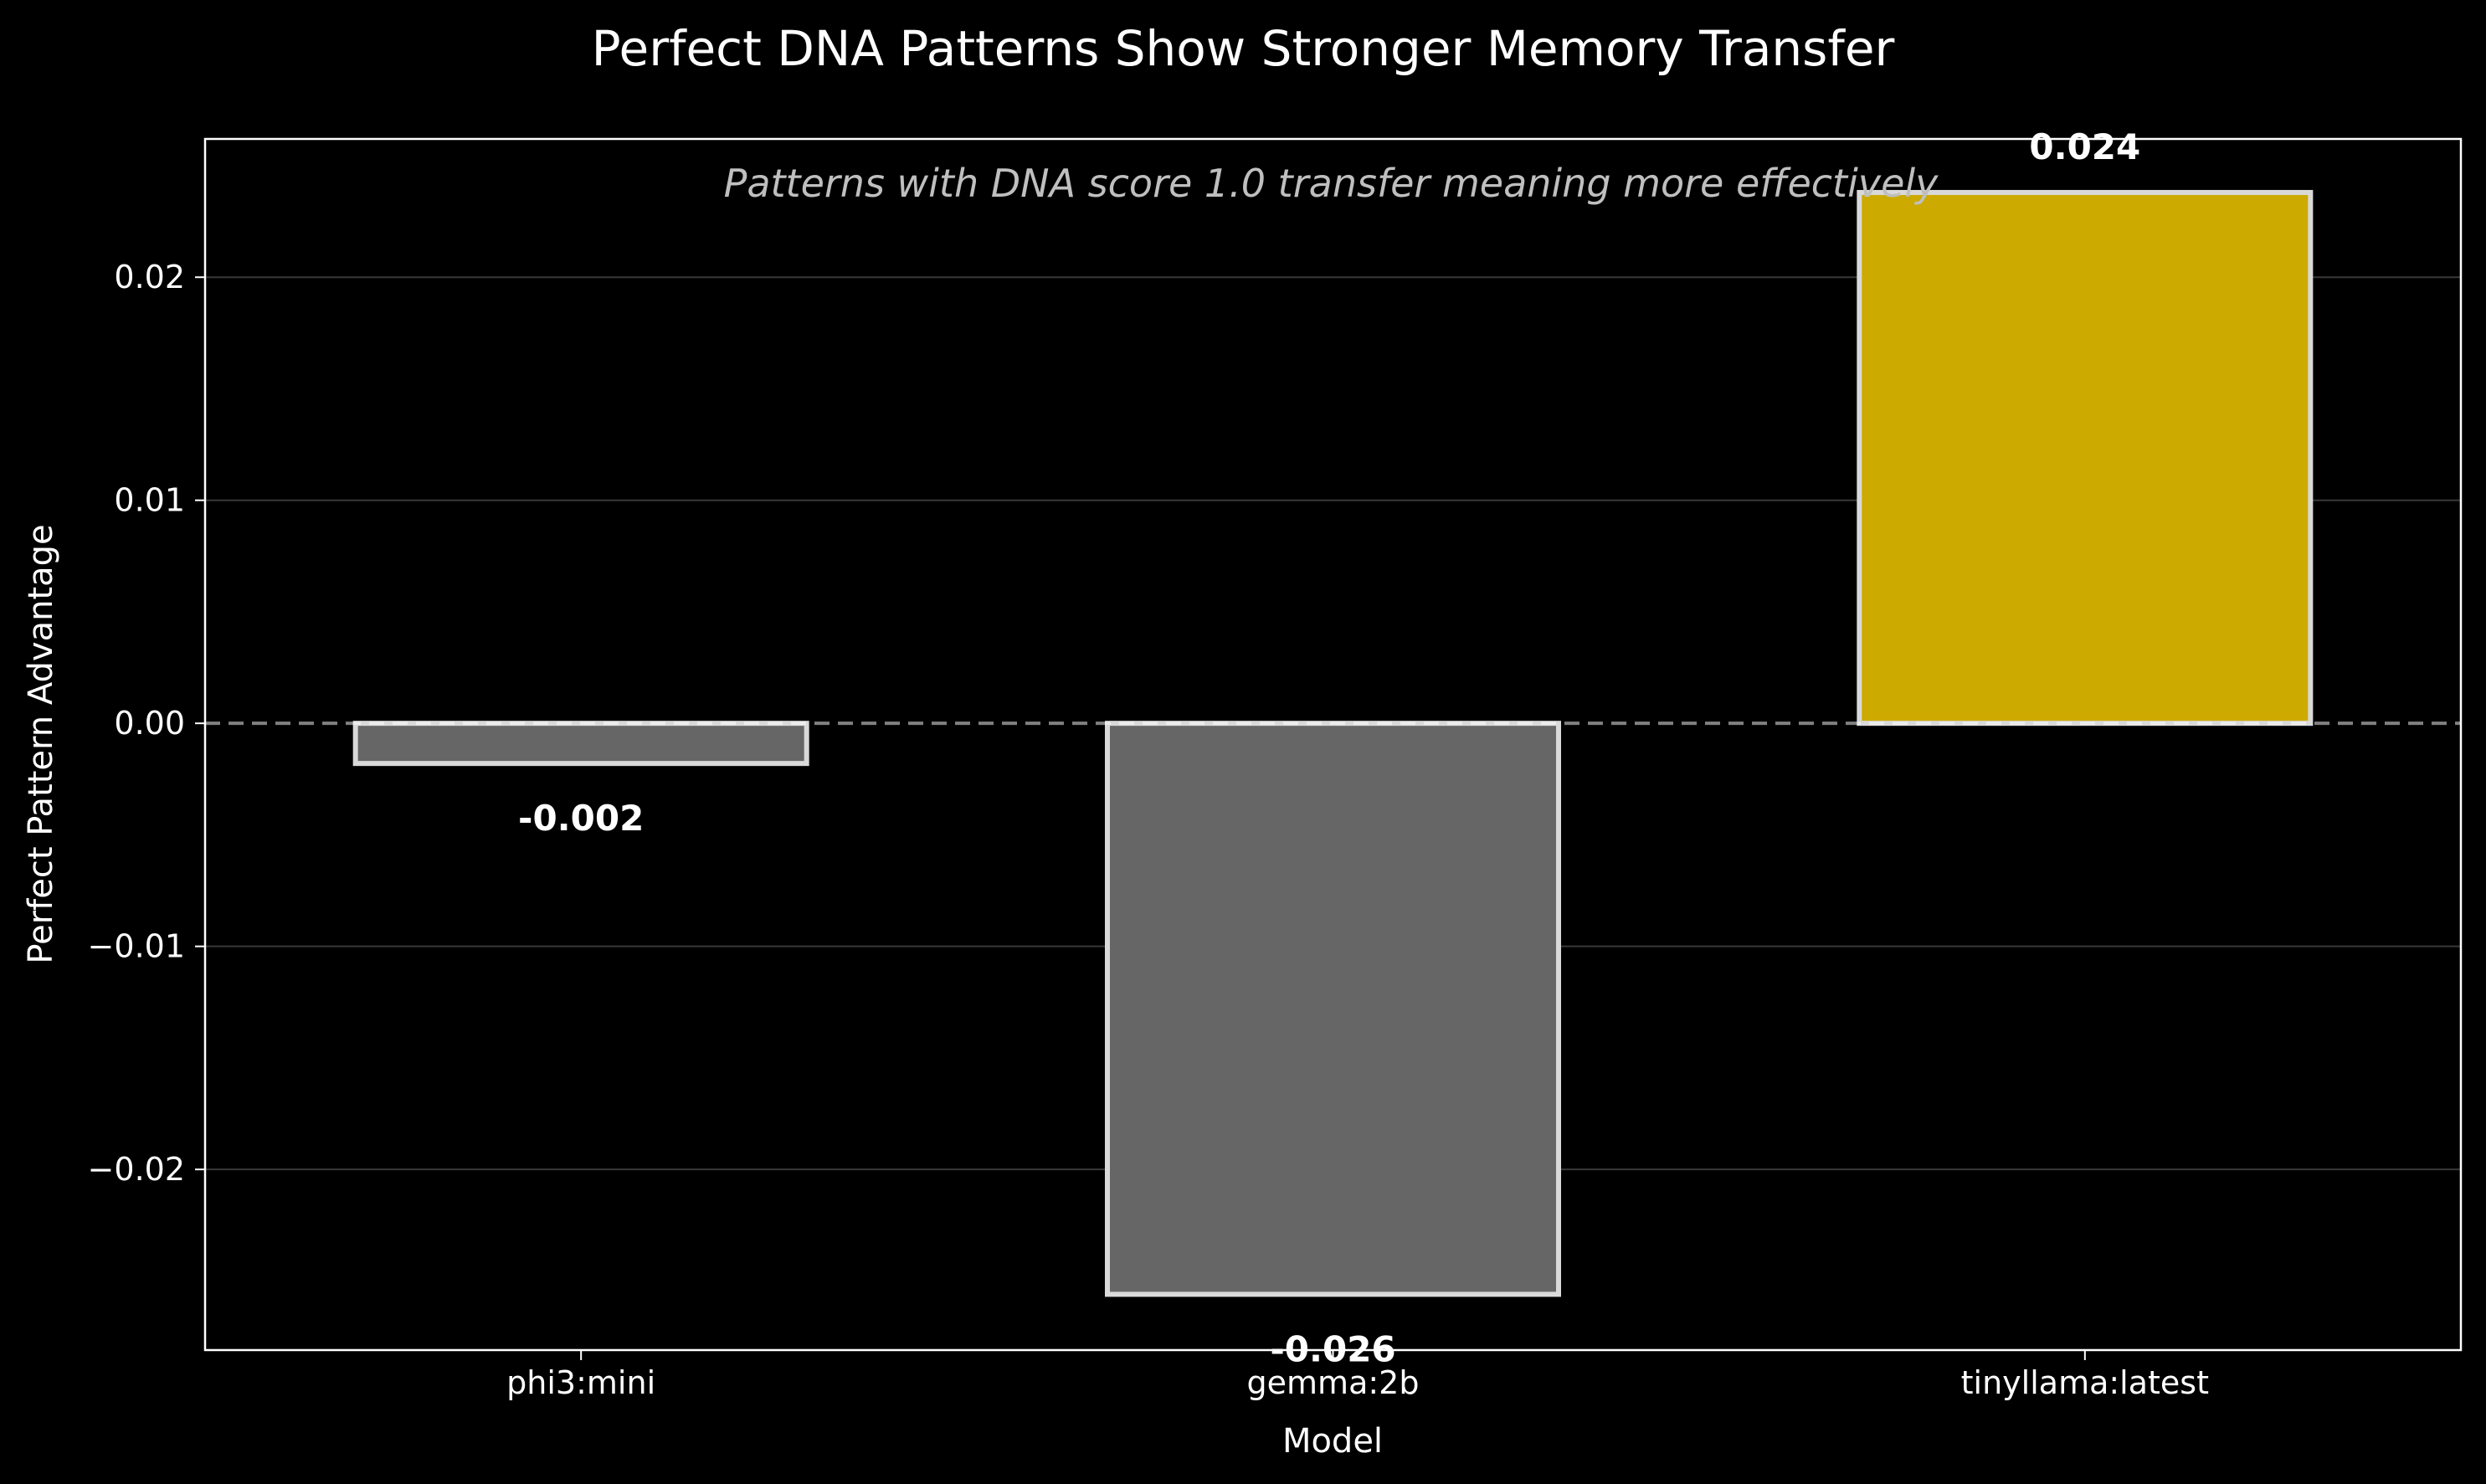  Describe the element at coordinates (150, 277) in the screenshot. I see `y-tick-label: 0.02` at that location.